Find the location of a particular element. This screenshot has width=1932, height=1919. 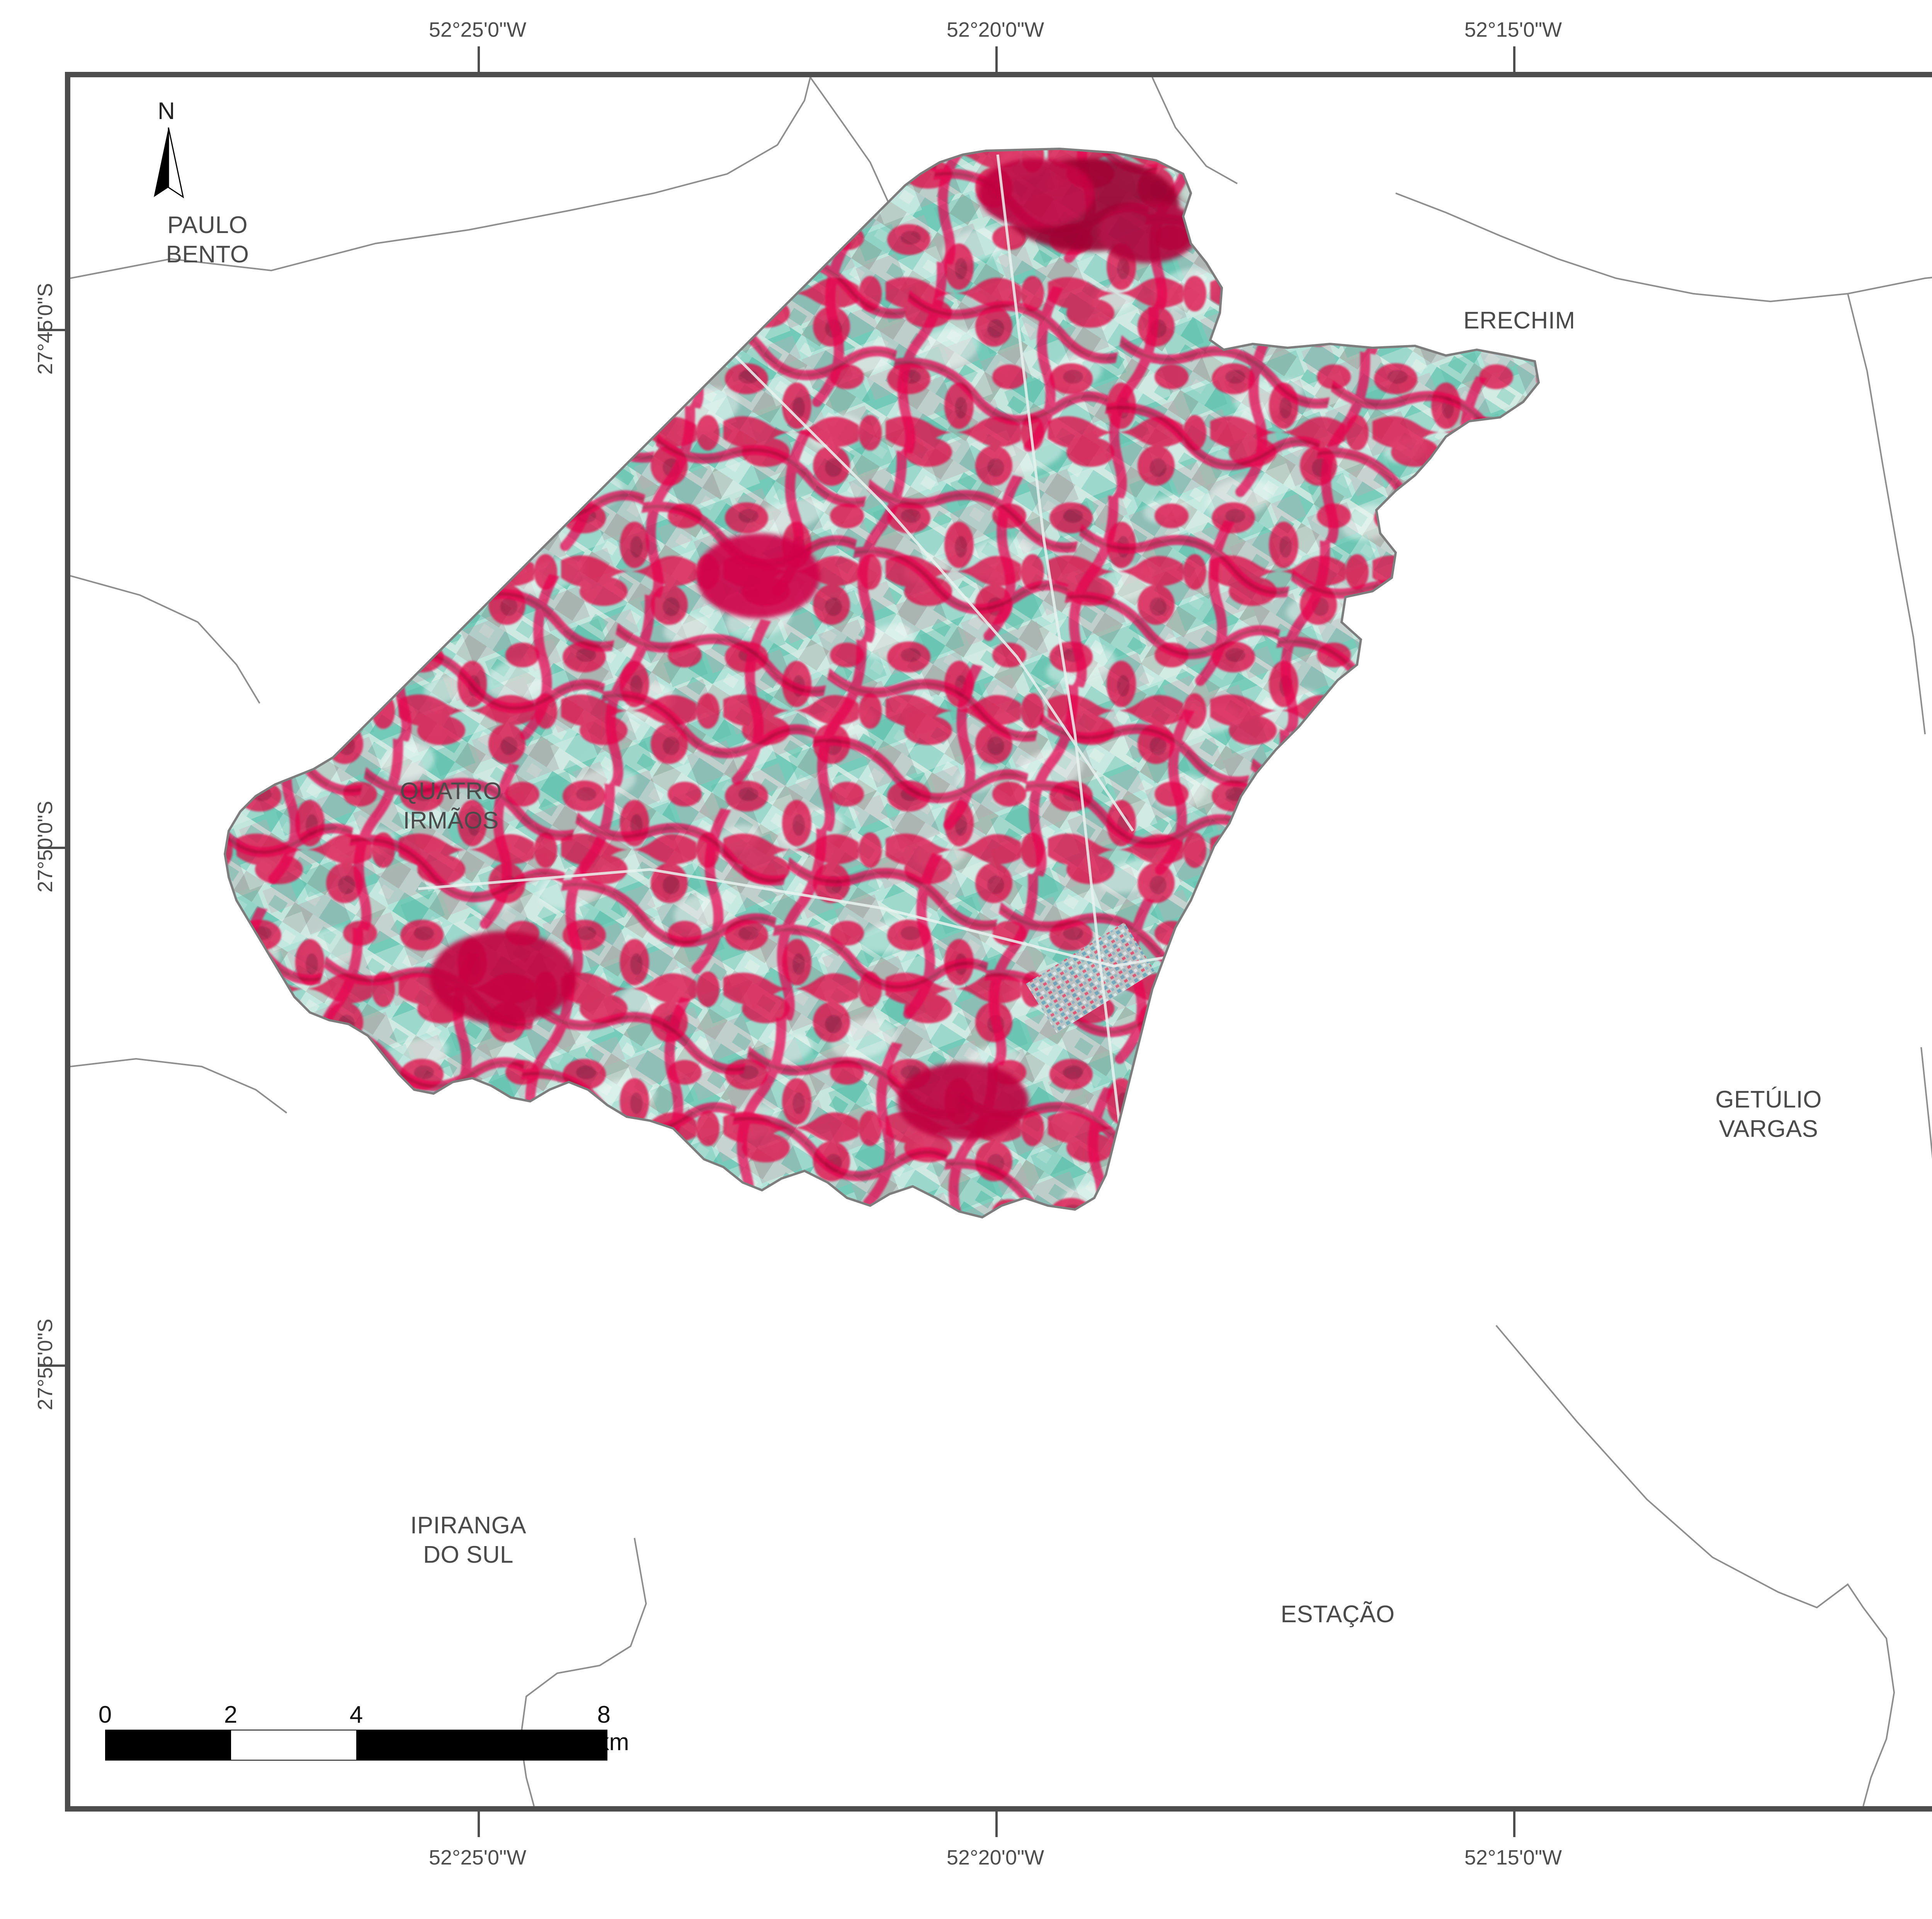

scale-bar-graphic is located at coordinates (356, 1745).